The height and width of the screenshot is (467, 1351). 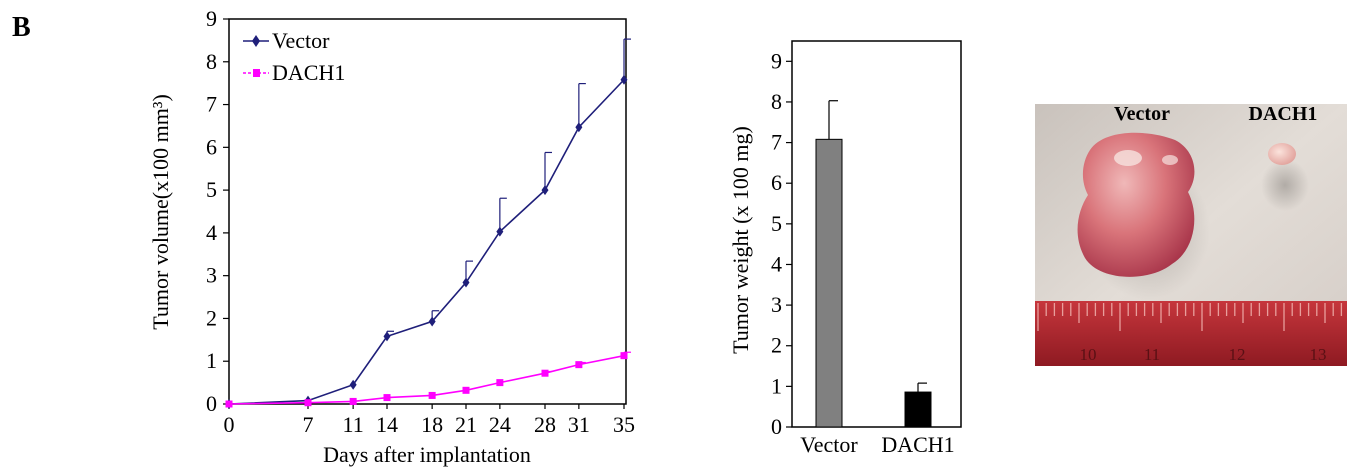 I want to click on line-chart-y-tick-label: 9, so click(x=211, y=18).